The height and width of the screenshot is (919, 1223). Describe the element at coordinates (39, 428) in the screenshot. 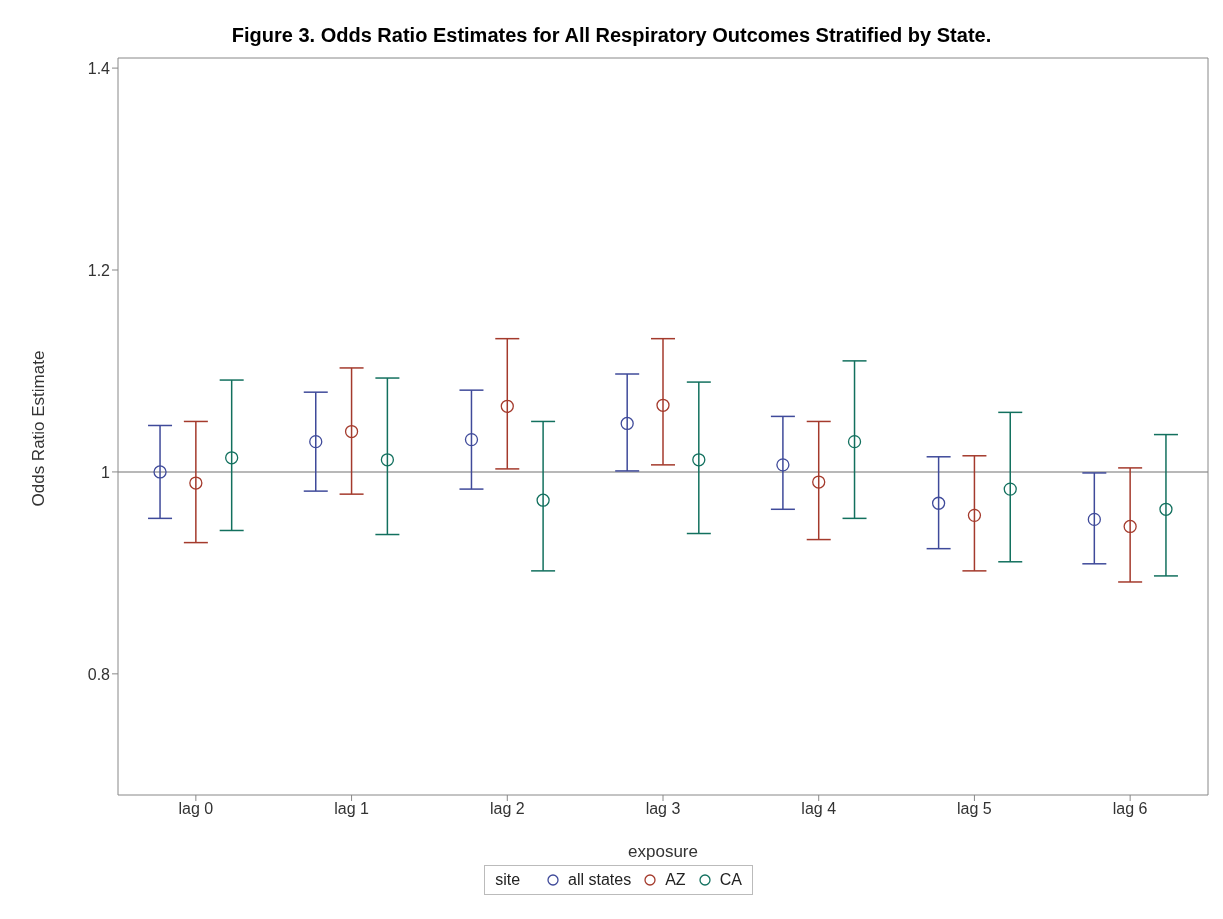

I see `y-axis-title: Odds Ratio Estimate` at that location.